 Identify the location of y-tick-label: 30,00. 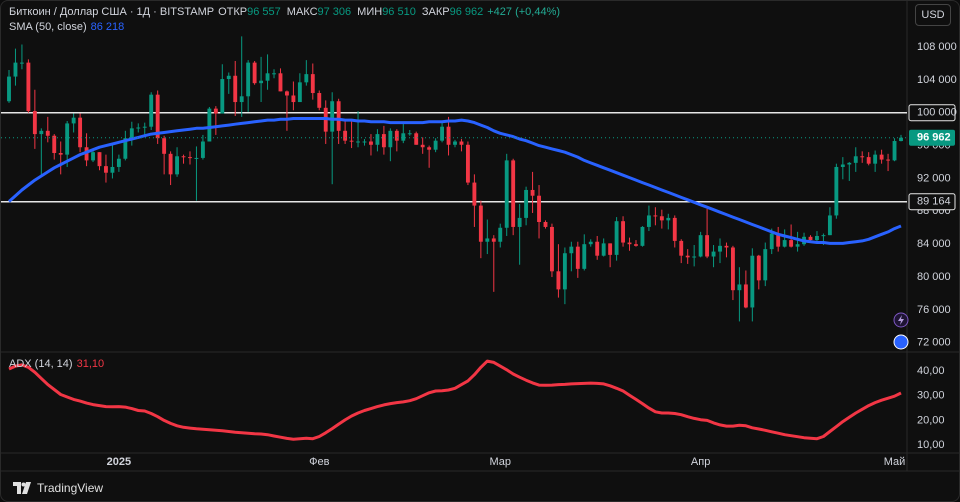
(931, 396).